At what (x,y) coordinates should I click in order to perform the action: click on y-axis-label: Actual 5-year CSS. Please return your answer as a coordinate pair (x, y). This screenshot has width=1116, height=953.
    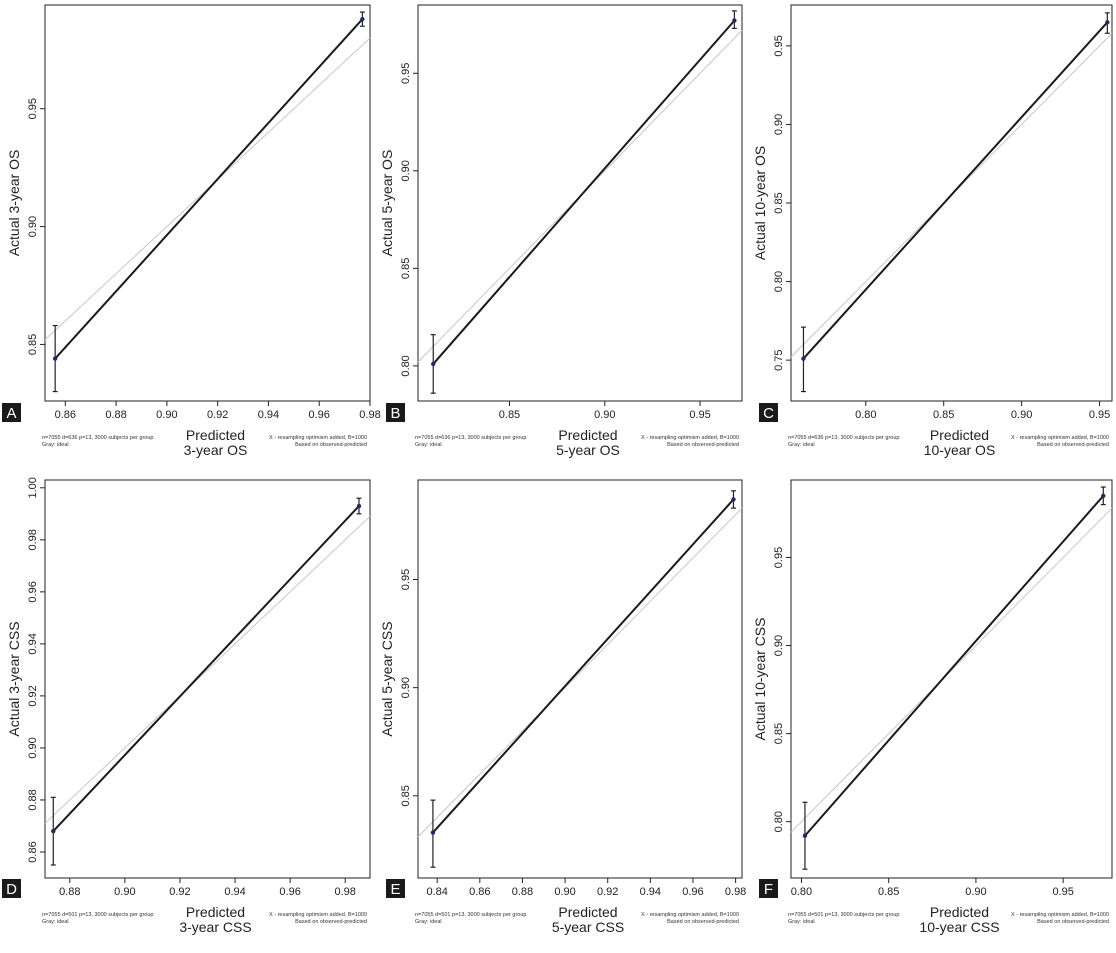
    Looking at the image, I should click on (387, 678).